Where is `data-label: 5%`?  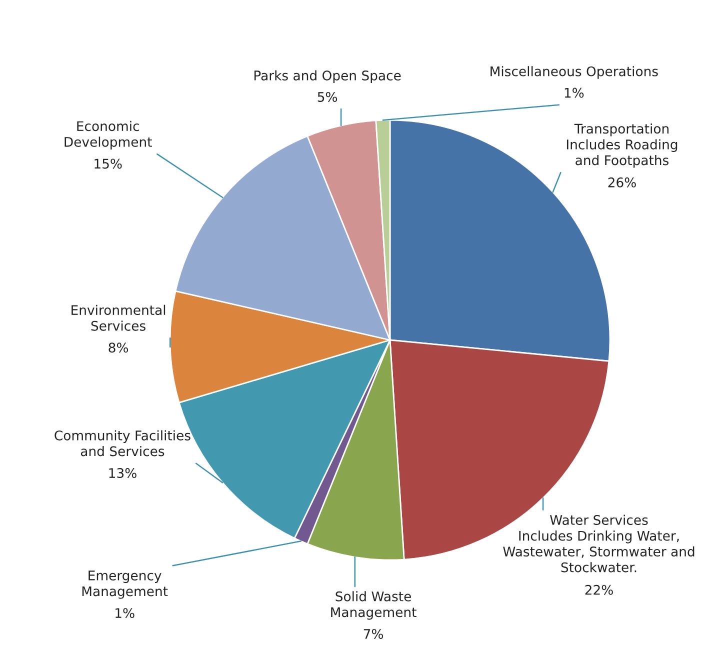
data-label: 5% is located at coordinates (328, 97).